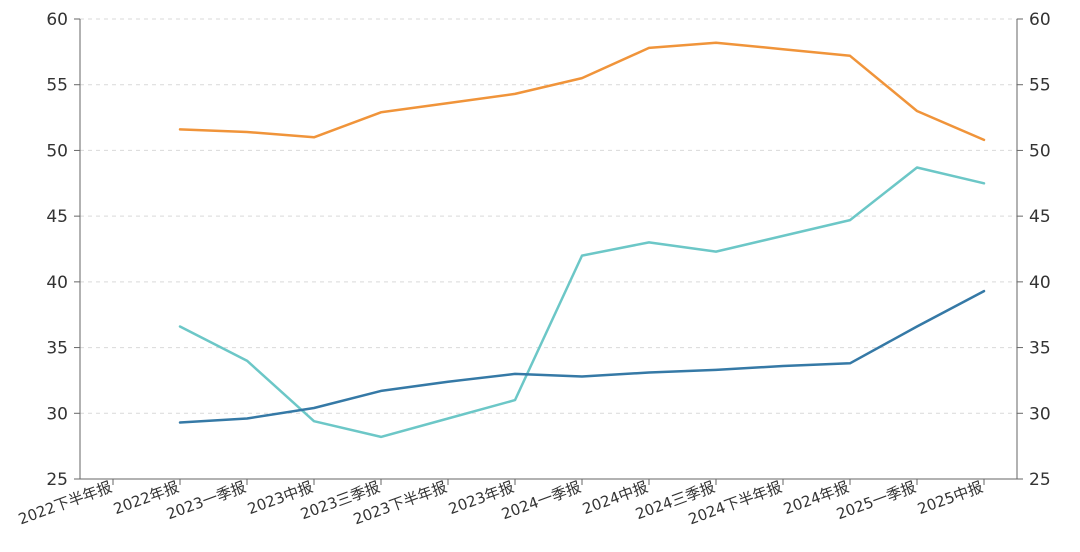 The height and width of the screenshot is (552, 1080). I want to click on y-right-tick-label: 45, so click(1040, 217).